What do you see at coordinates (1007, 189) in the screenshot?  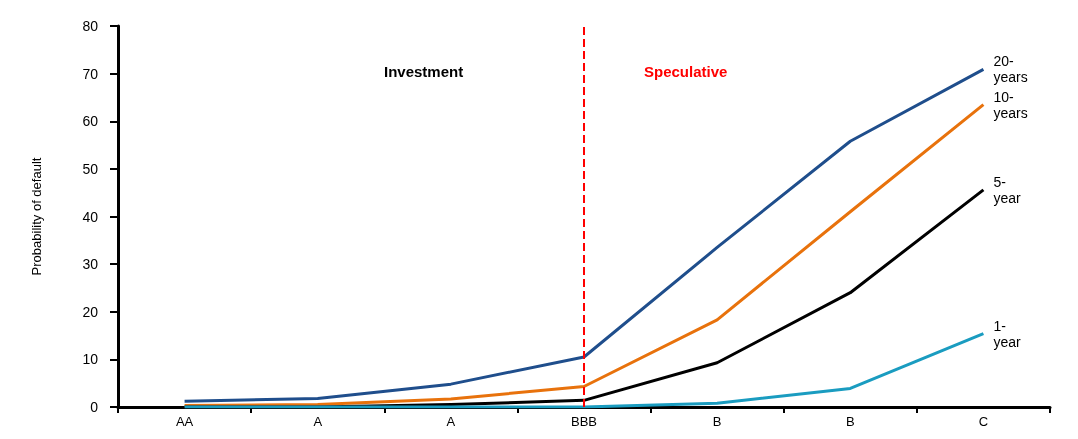 I see `series-label: 5-year` at bounding box center [1007, 189].